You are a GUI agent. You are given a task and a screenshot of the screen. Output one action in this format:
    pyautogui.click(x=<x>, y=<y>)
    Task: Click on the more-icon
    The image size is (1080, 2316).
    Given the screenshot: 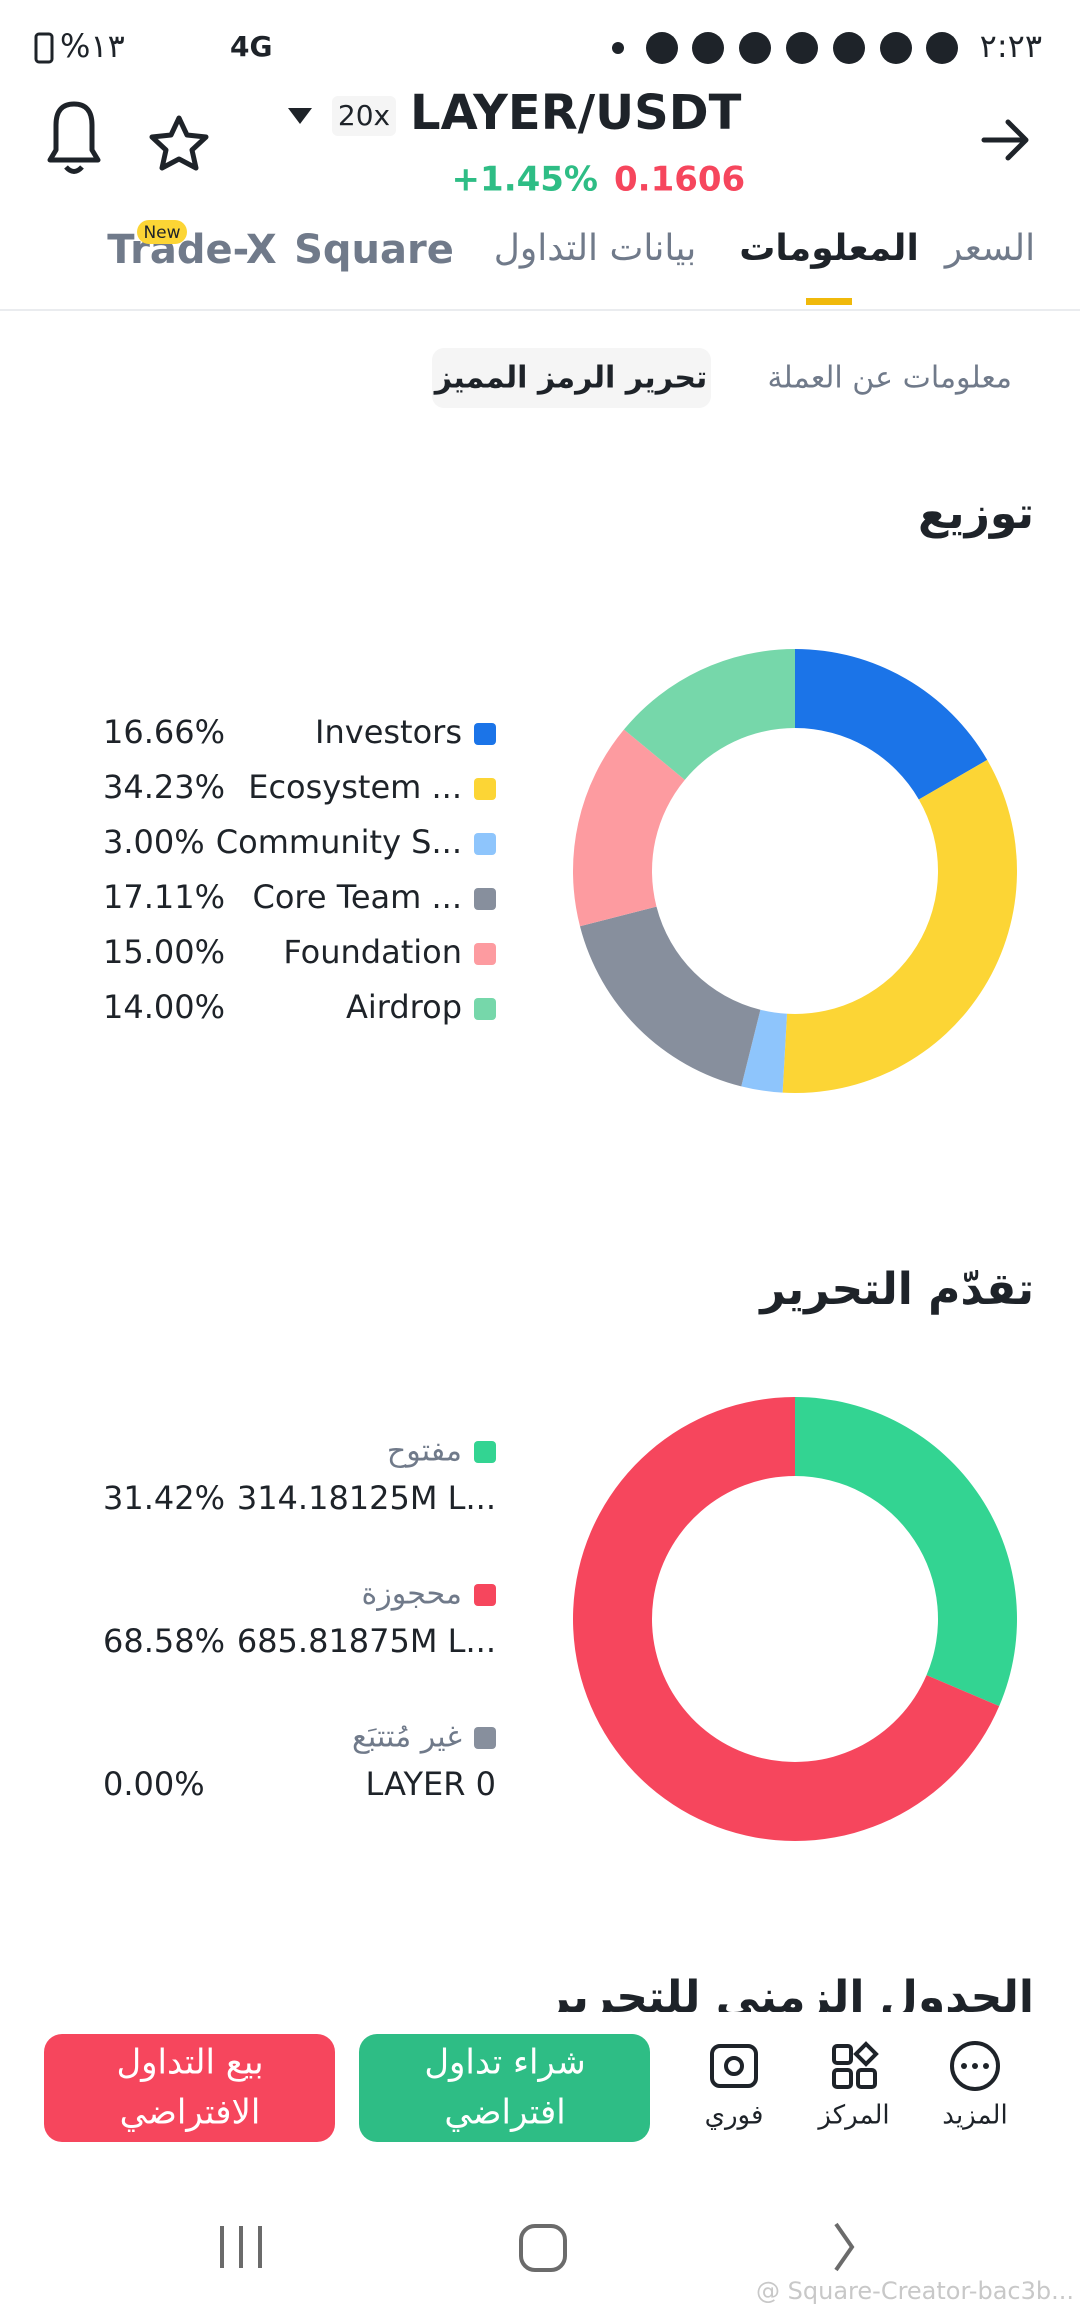 What is the action you would take?
    pyautogui.click(x=975, y=2066)
    